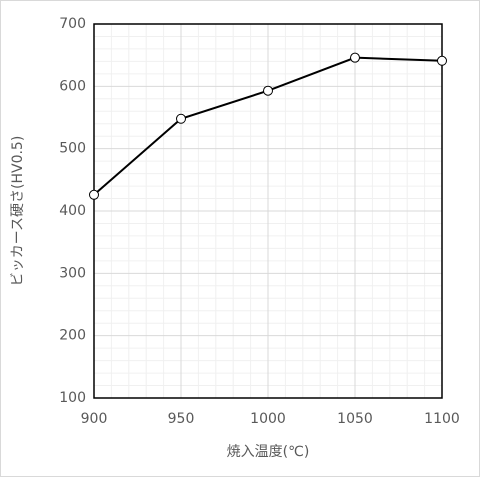 Image resolution: width=480 pixels, height=477 pixels. Describe the element at coordinates (72, 86) in the screenshot. I see `y-tick-label: 600` at that location.